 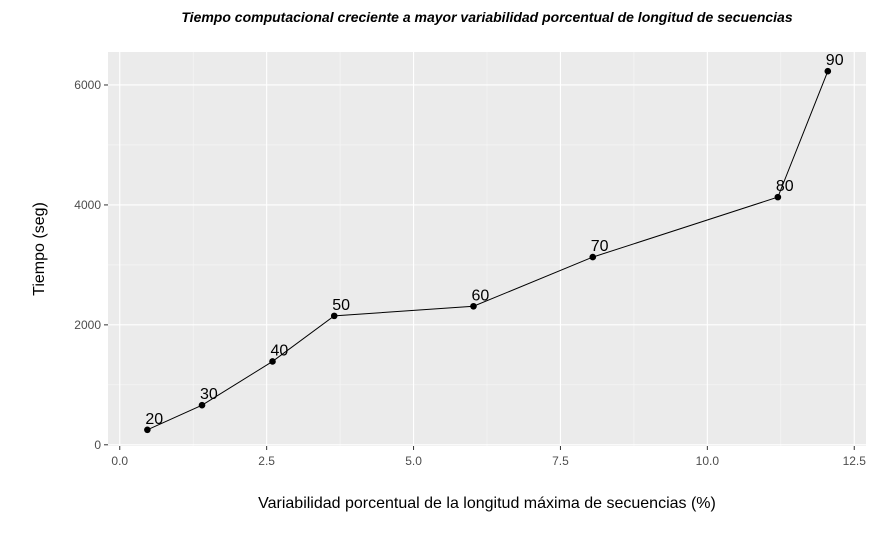 What do you see at coordinates (87, 325) in the screenshot?
I see `y-tick-label: 2000` at bounding box center [87, 325].